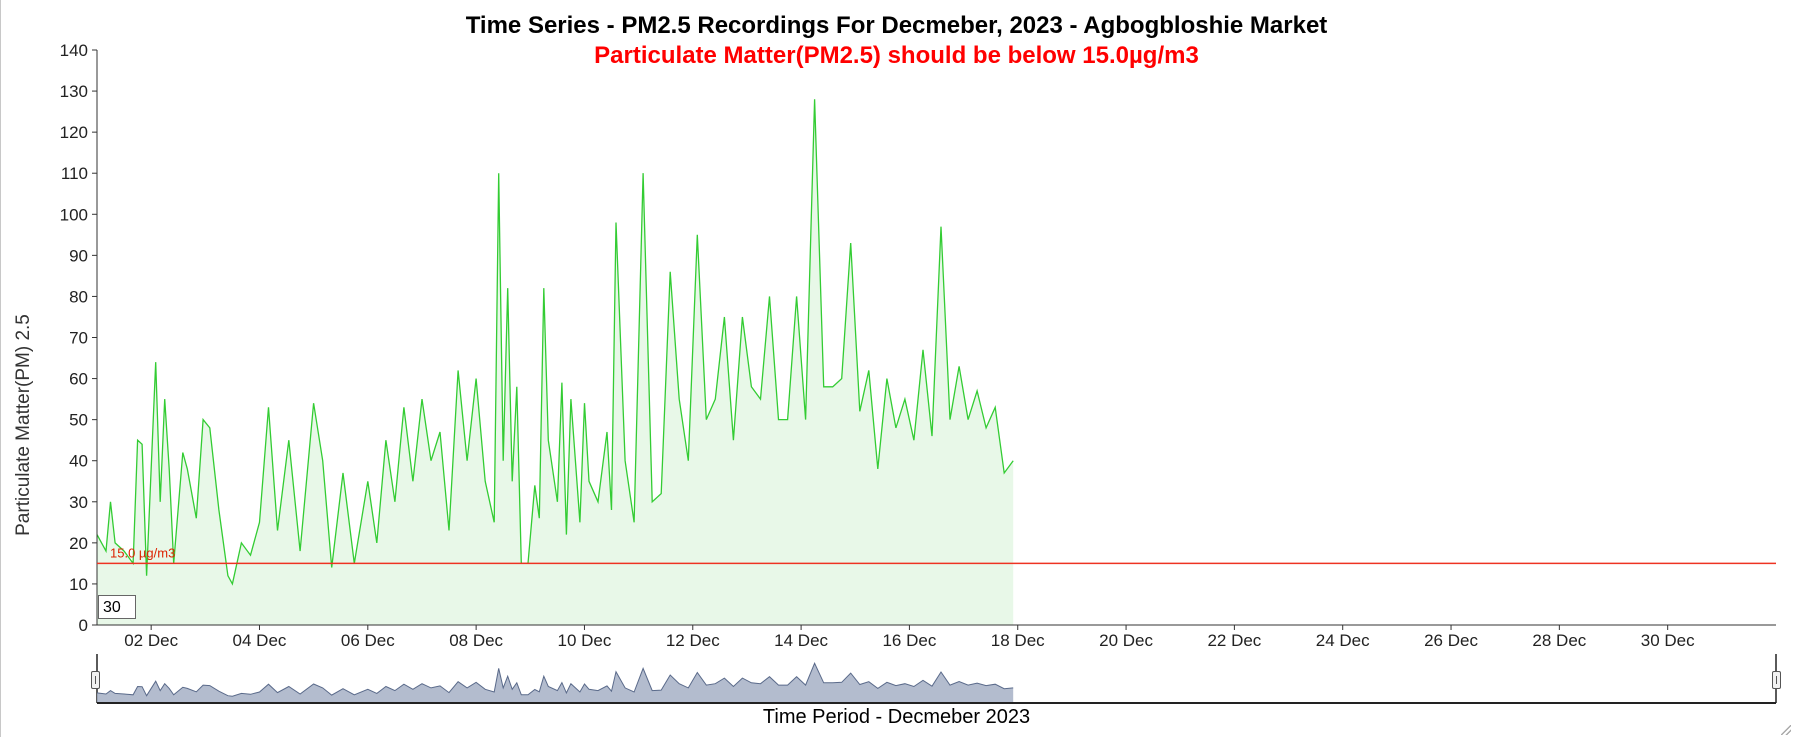 This screenshot has height=737, width=1793. Describe the element at coordinates (78, 543) in the screenshot. I see `y-tick-label: 20` at that location.